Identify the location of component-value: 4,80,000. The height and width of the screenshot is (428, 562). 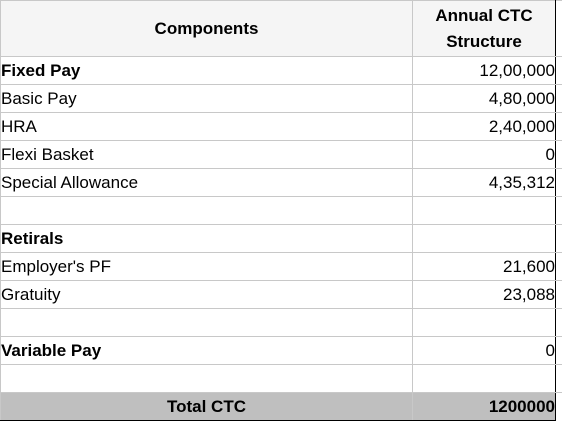
(484, 98).